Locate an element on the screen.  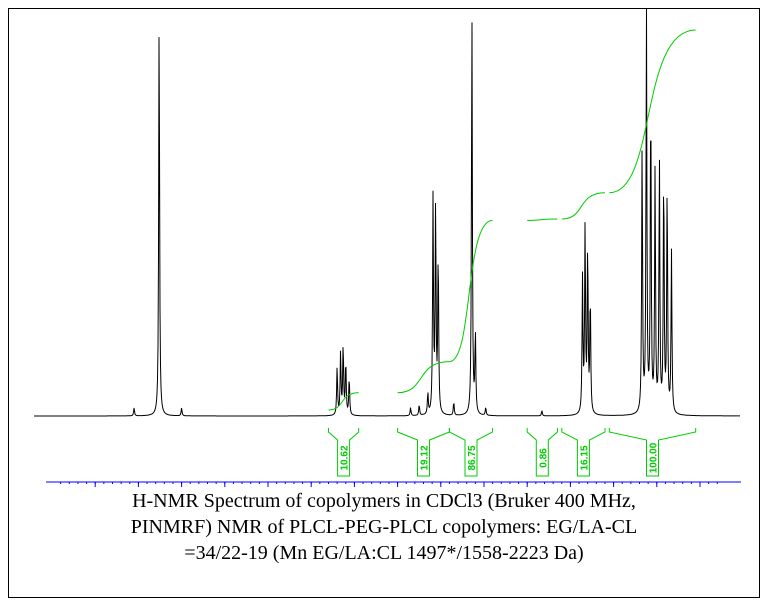
integral-label: 86.75 is located at coordinates (472, 457).